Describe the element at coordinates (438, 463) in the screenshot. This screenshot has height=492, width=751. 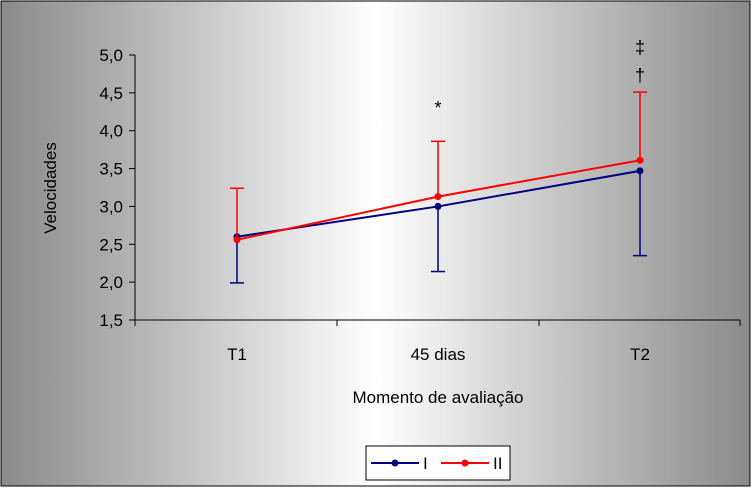
I see `legend: I II` at that location.